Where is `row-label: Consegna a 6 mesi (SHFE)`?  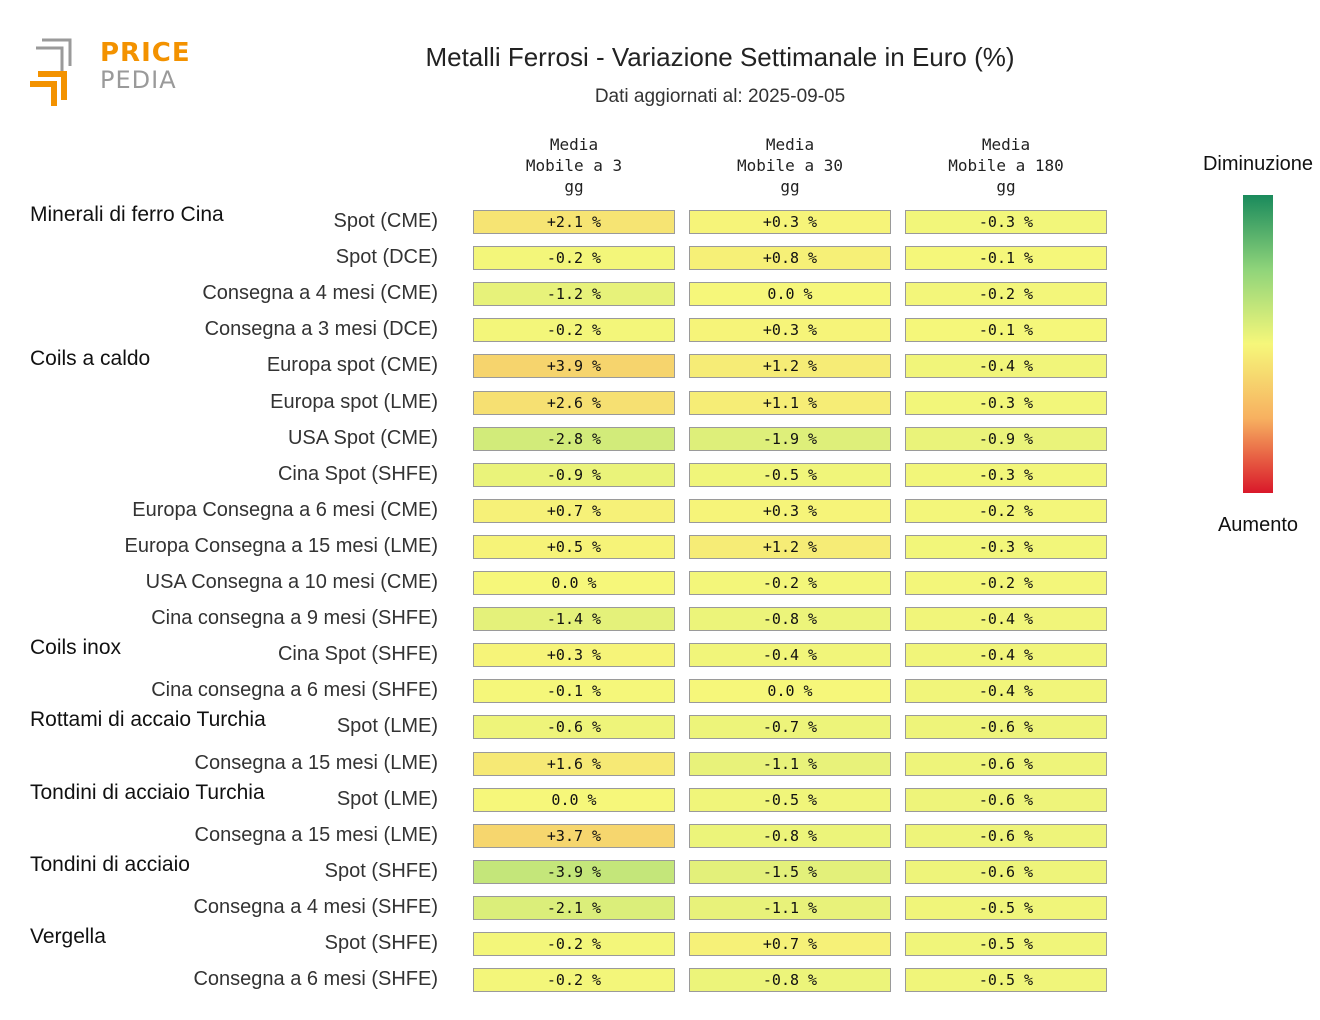 row-label: Consegna a 6 mesi (SHFE) is located at coordinates (315, 979).